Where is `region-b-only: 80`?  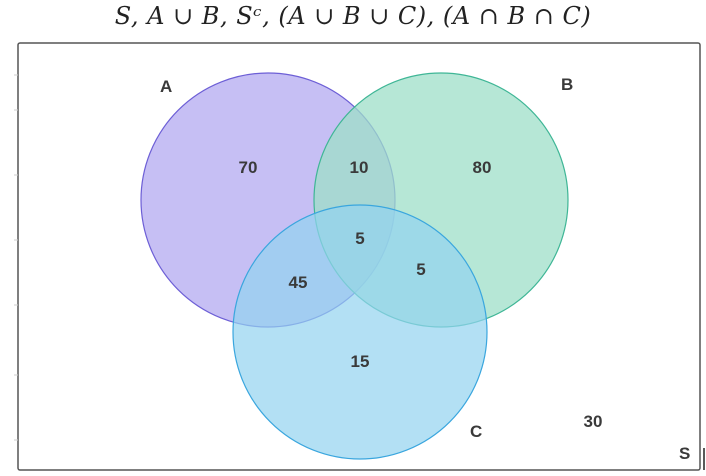
region-b-only: 80 is located at coordinates (482, 167).